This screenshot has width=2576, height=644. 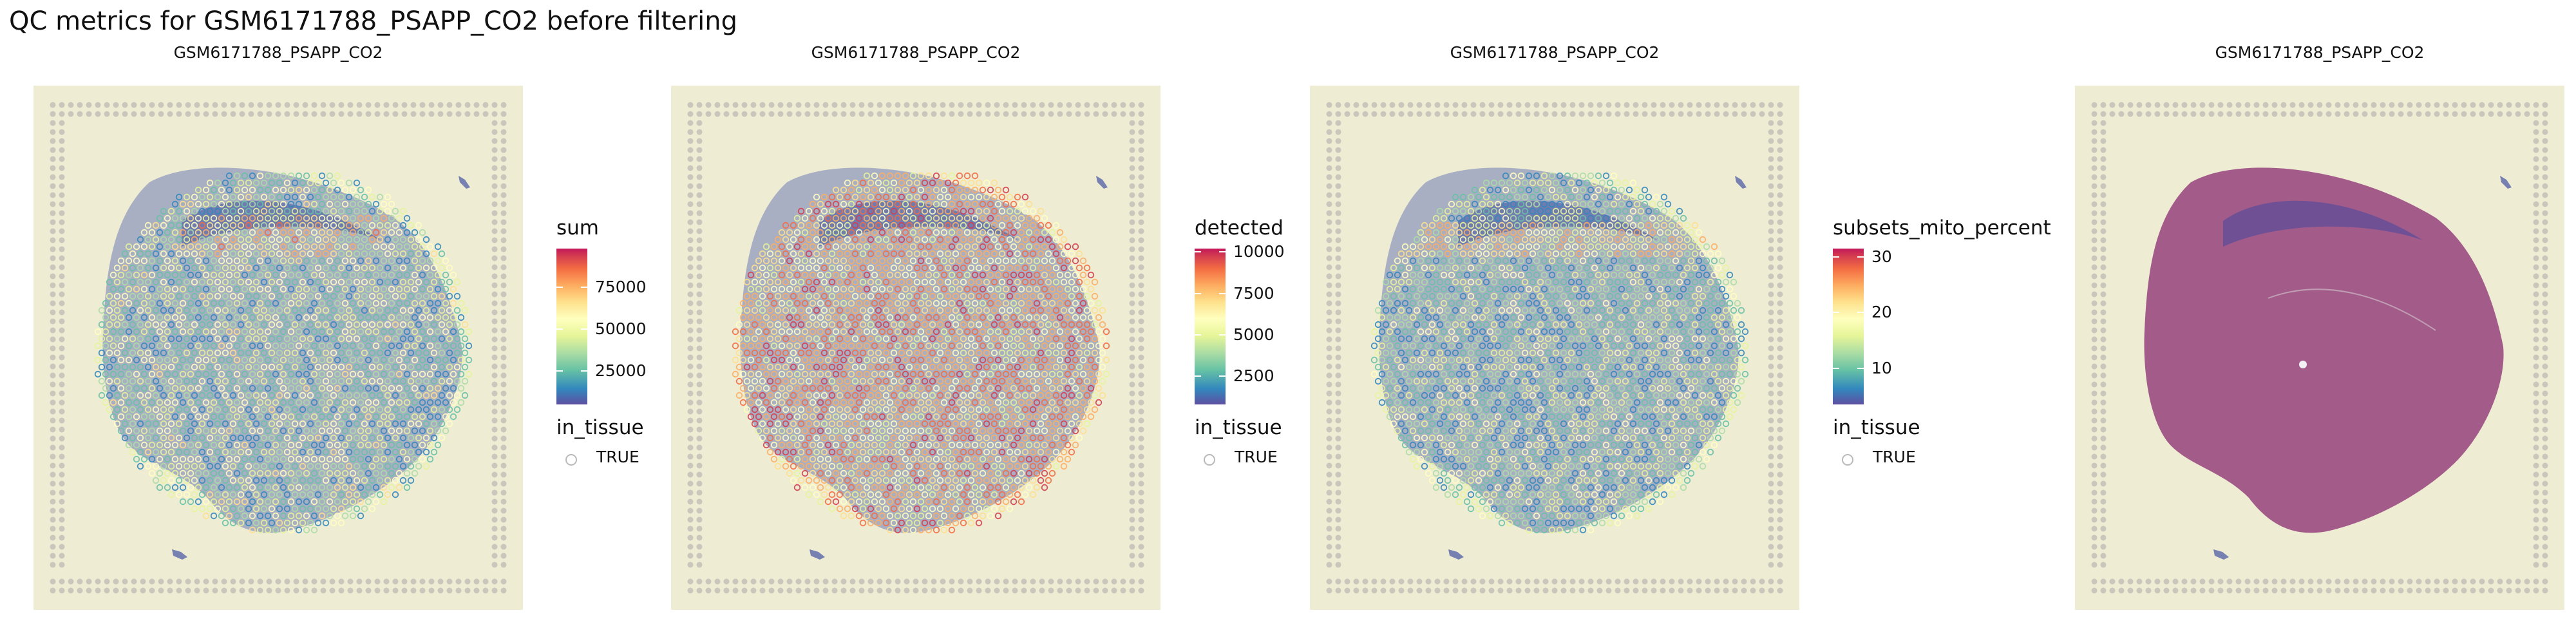 I want to click on colorbar-tick-label: 20, so click(x=1882, y=312).